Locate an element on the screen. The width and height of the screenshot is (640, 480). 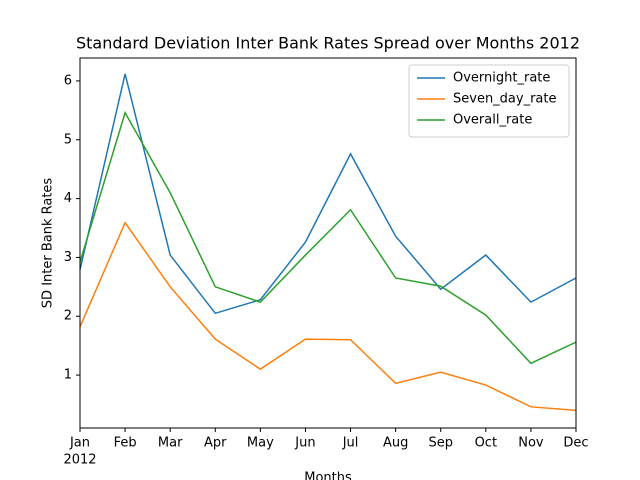
legend-label: Seven_day_rate is located at coordinates (505, 99).